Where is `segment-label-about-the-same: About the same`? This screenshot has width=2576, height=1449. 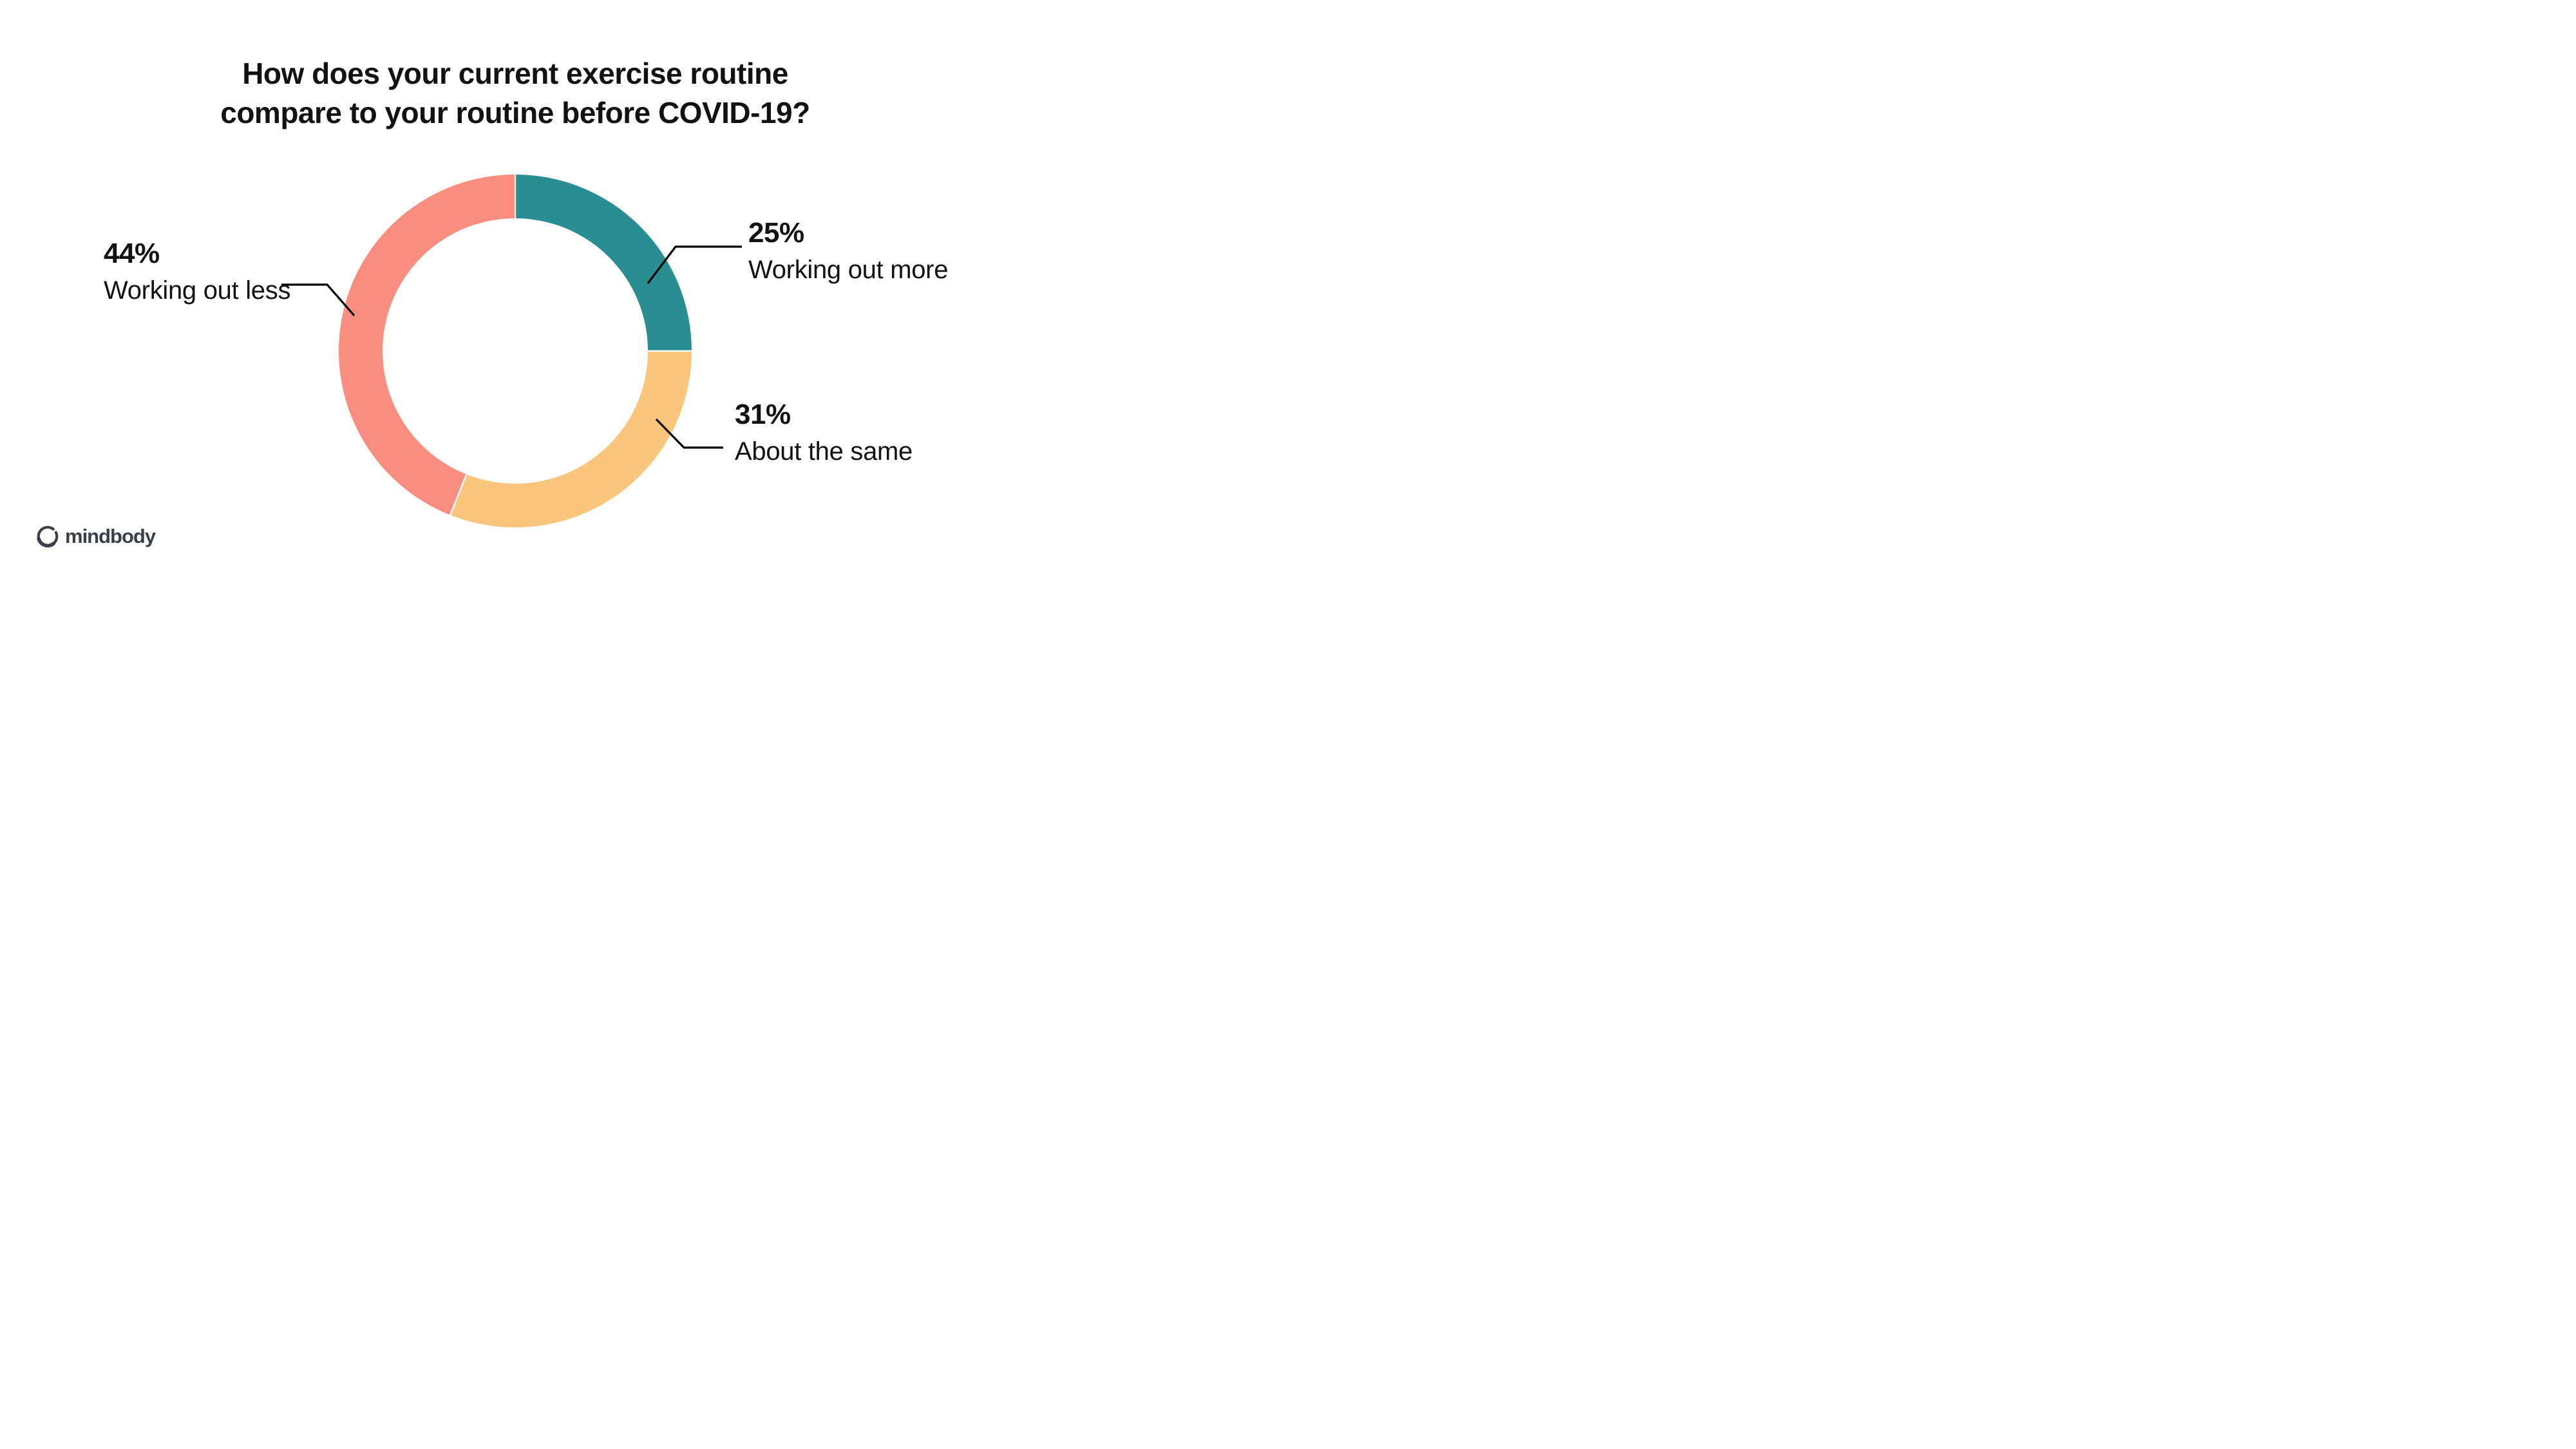 segment-label-about-the-same: About the same is located at coordinates (824, 451).